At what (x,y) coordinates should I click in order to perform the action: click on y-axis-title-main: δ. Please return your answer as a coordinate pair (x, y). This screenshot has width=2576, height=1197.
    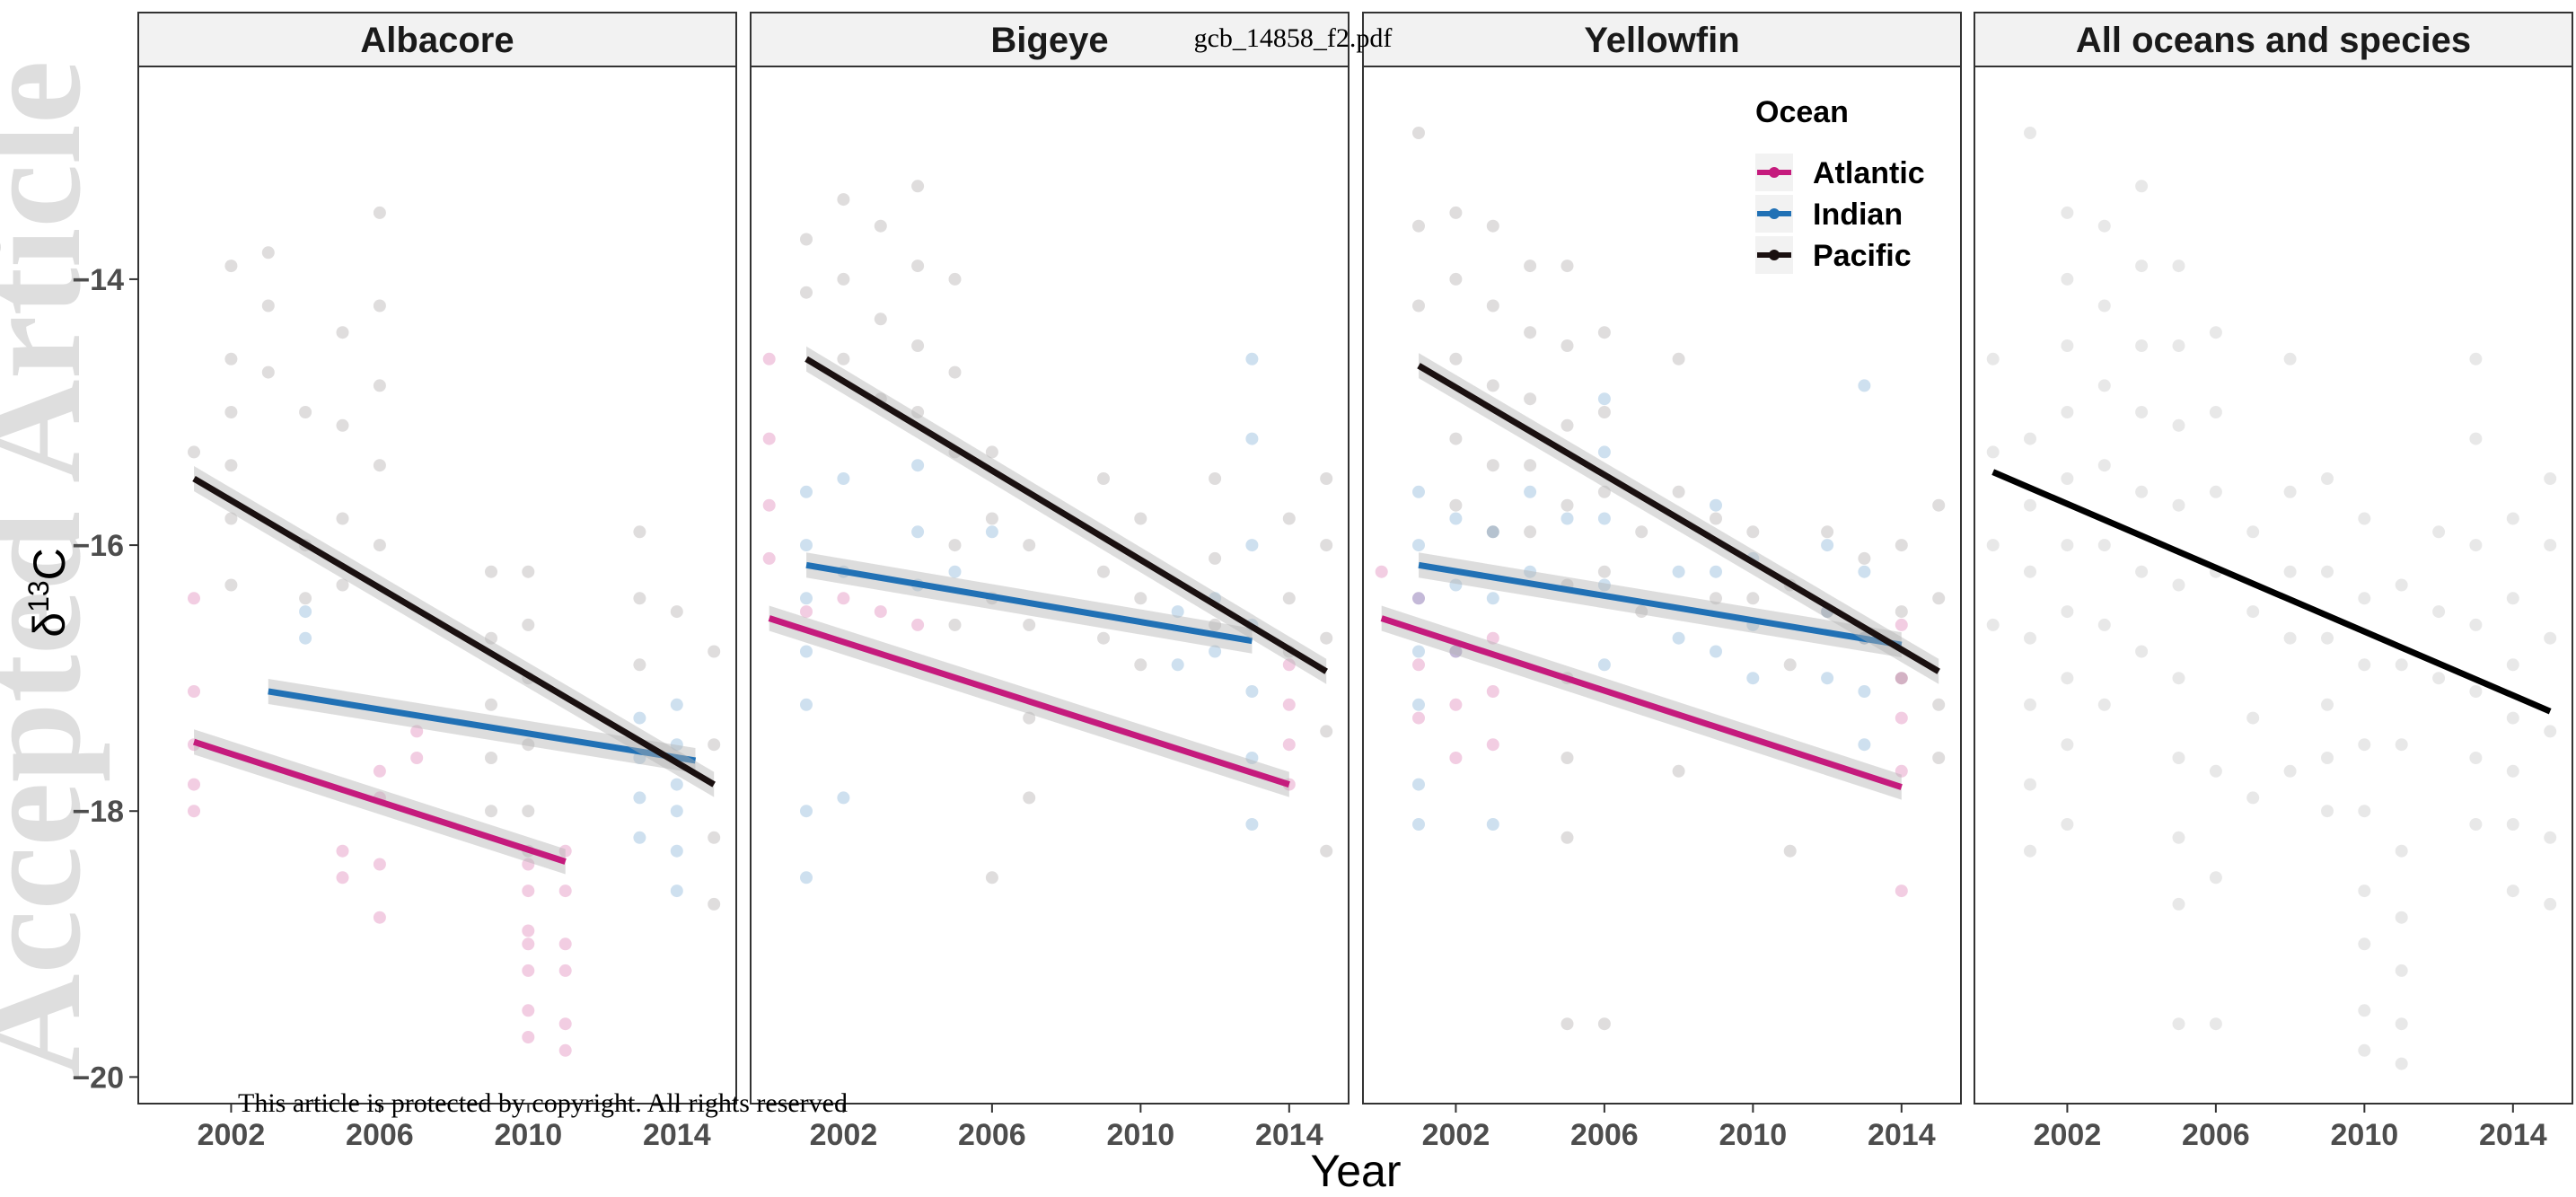
    Looking at the image, I should click on (49, 625).